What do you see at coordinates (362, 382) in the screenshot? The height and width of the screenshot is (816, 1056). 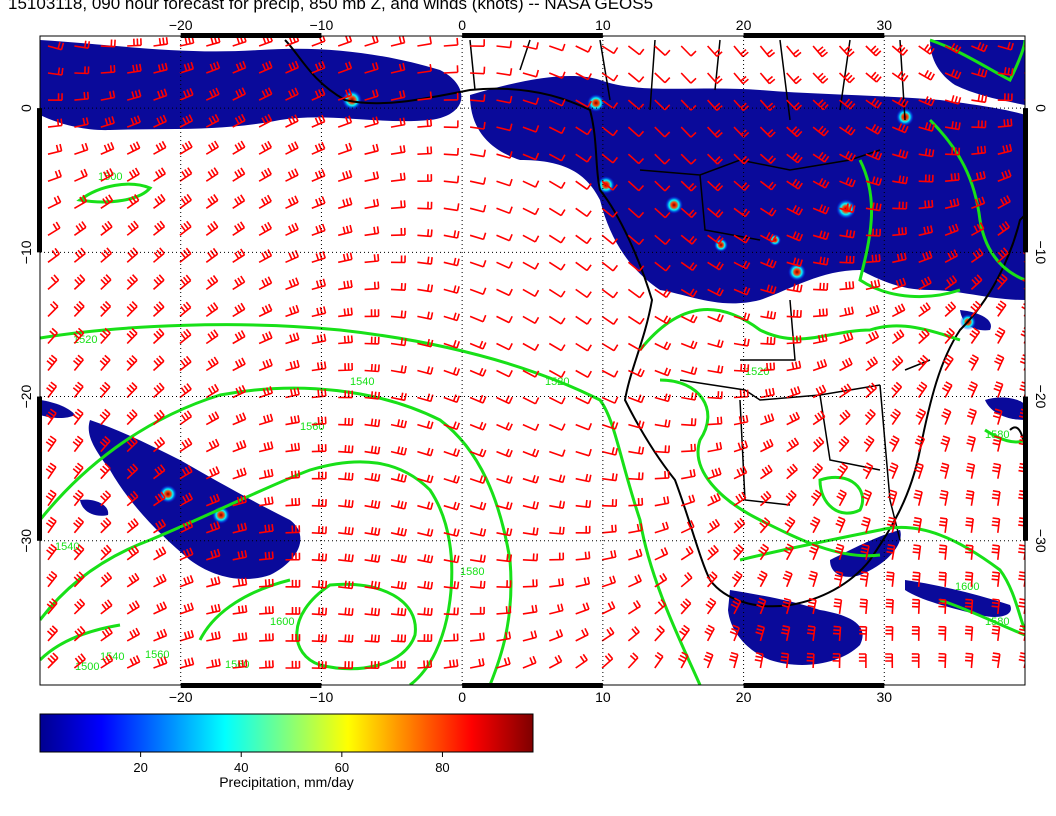 I see `contour-label: 1540` at bounding box center [362, 382].